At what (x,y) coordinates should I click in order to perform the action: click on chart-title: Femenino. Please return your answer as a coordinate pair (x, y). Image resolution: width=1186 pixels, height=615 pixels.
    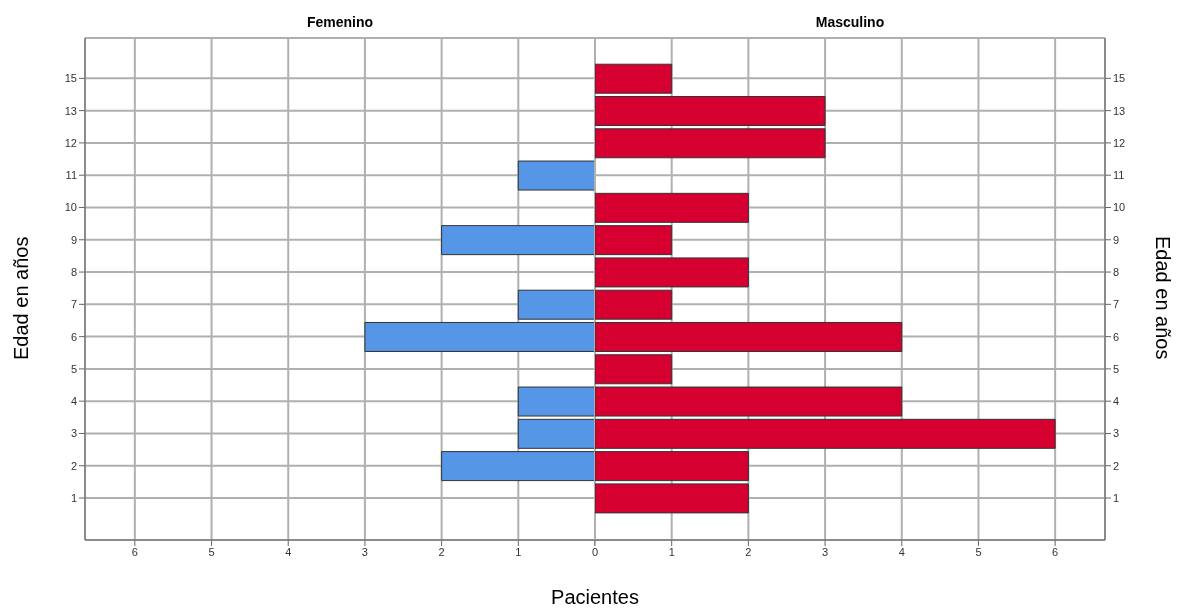
    Looking at the image, I should click on (340, 22).